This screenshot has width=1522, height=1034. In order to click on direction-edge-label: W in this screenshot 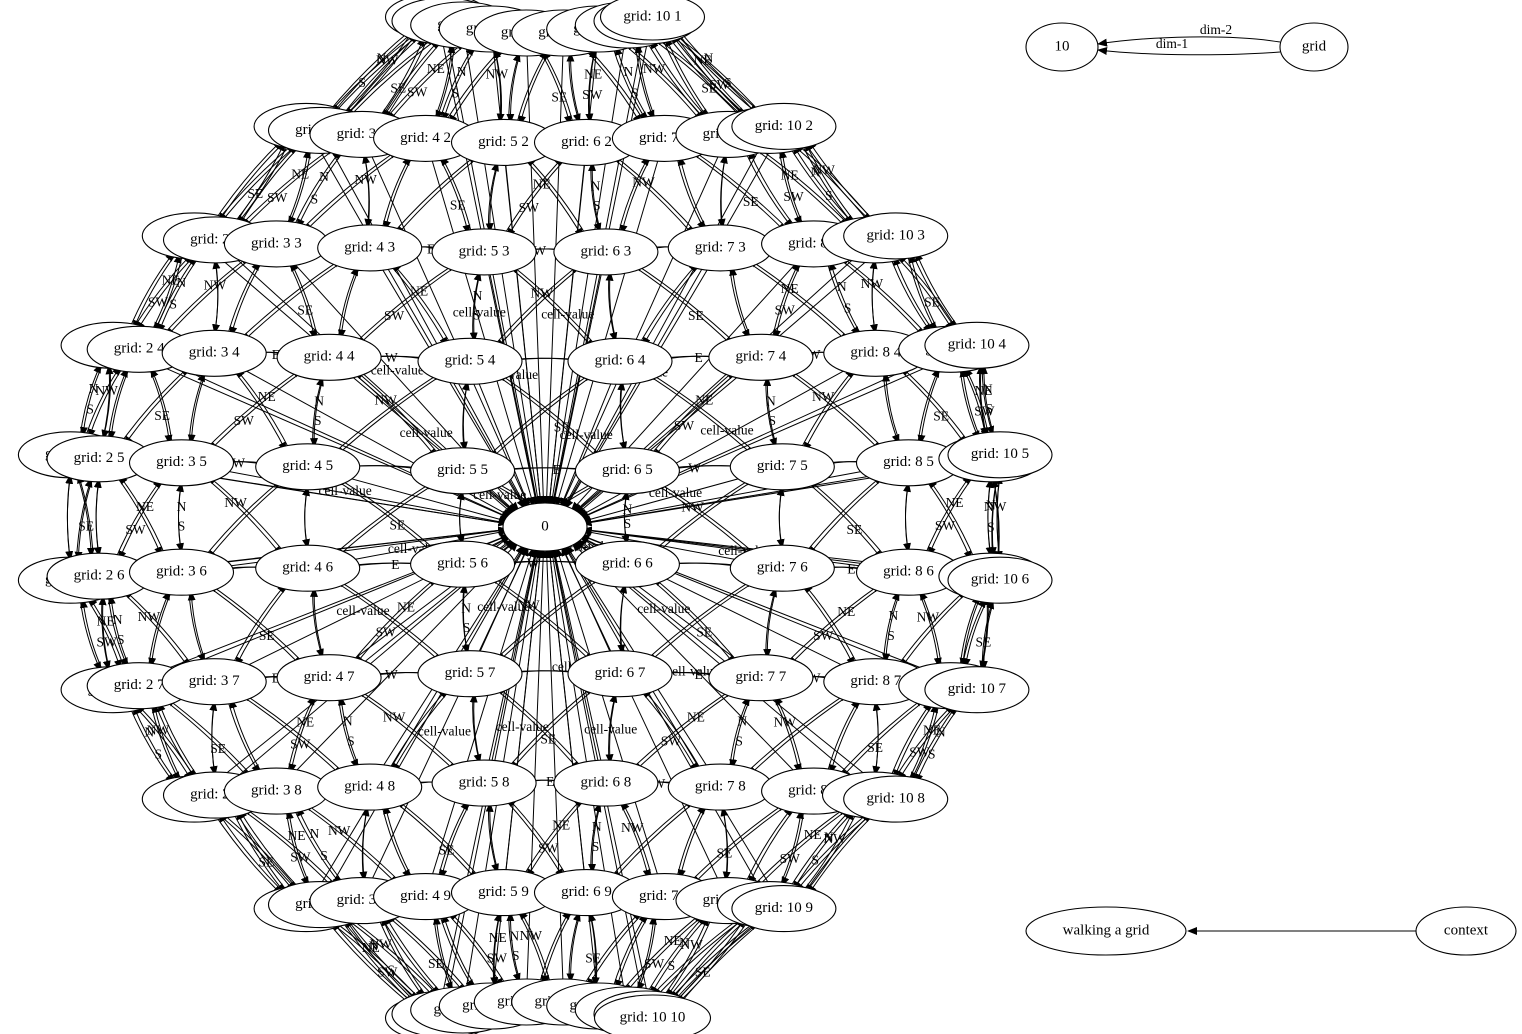, I will do `click(391, 357)`.